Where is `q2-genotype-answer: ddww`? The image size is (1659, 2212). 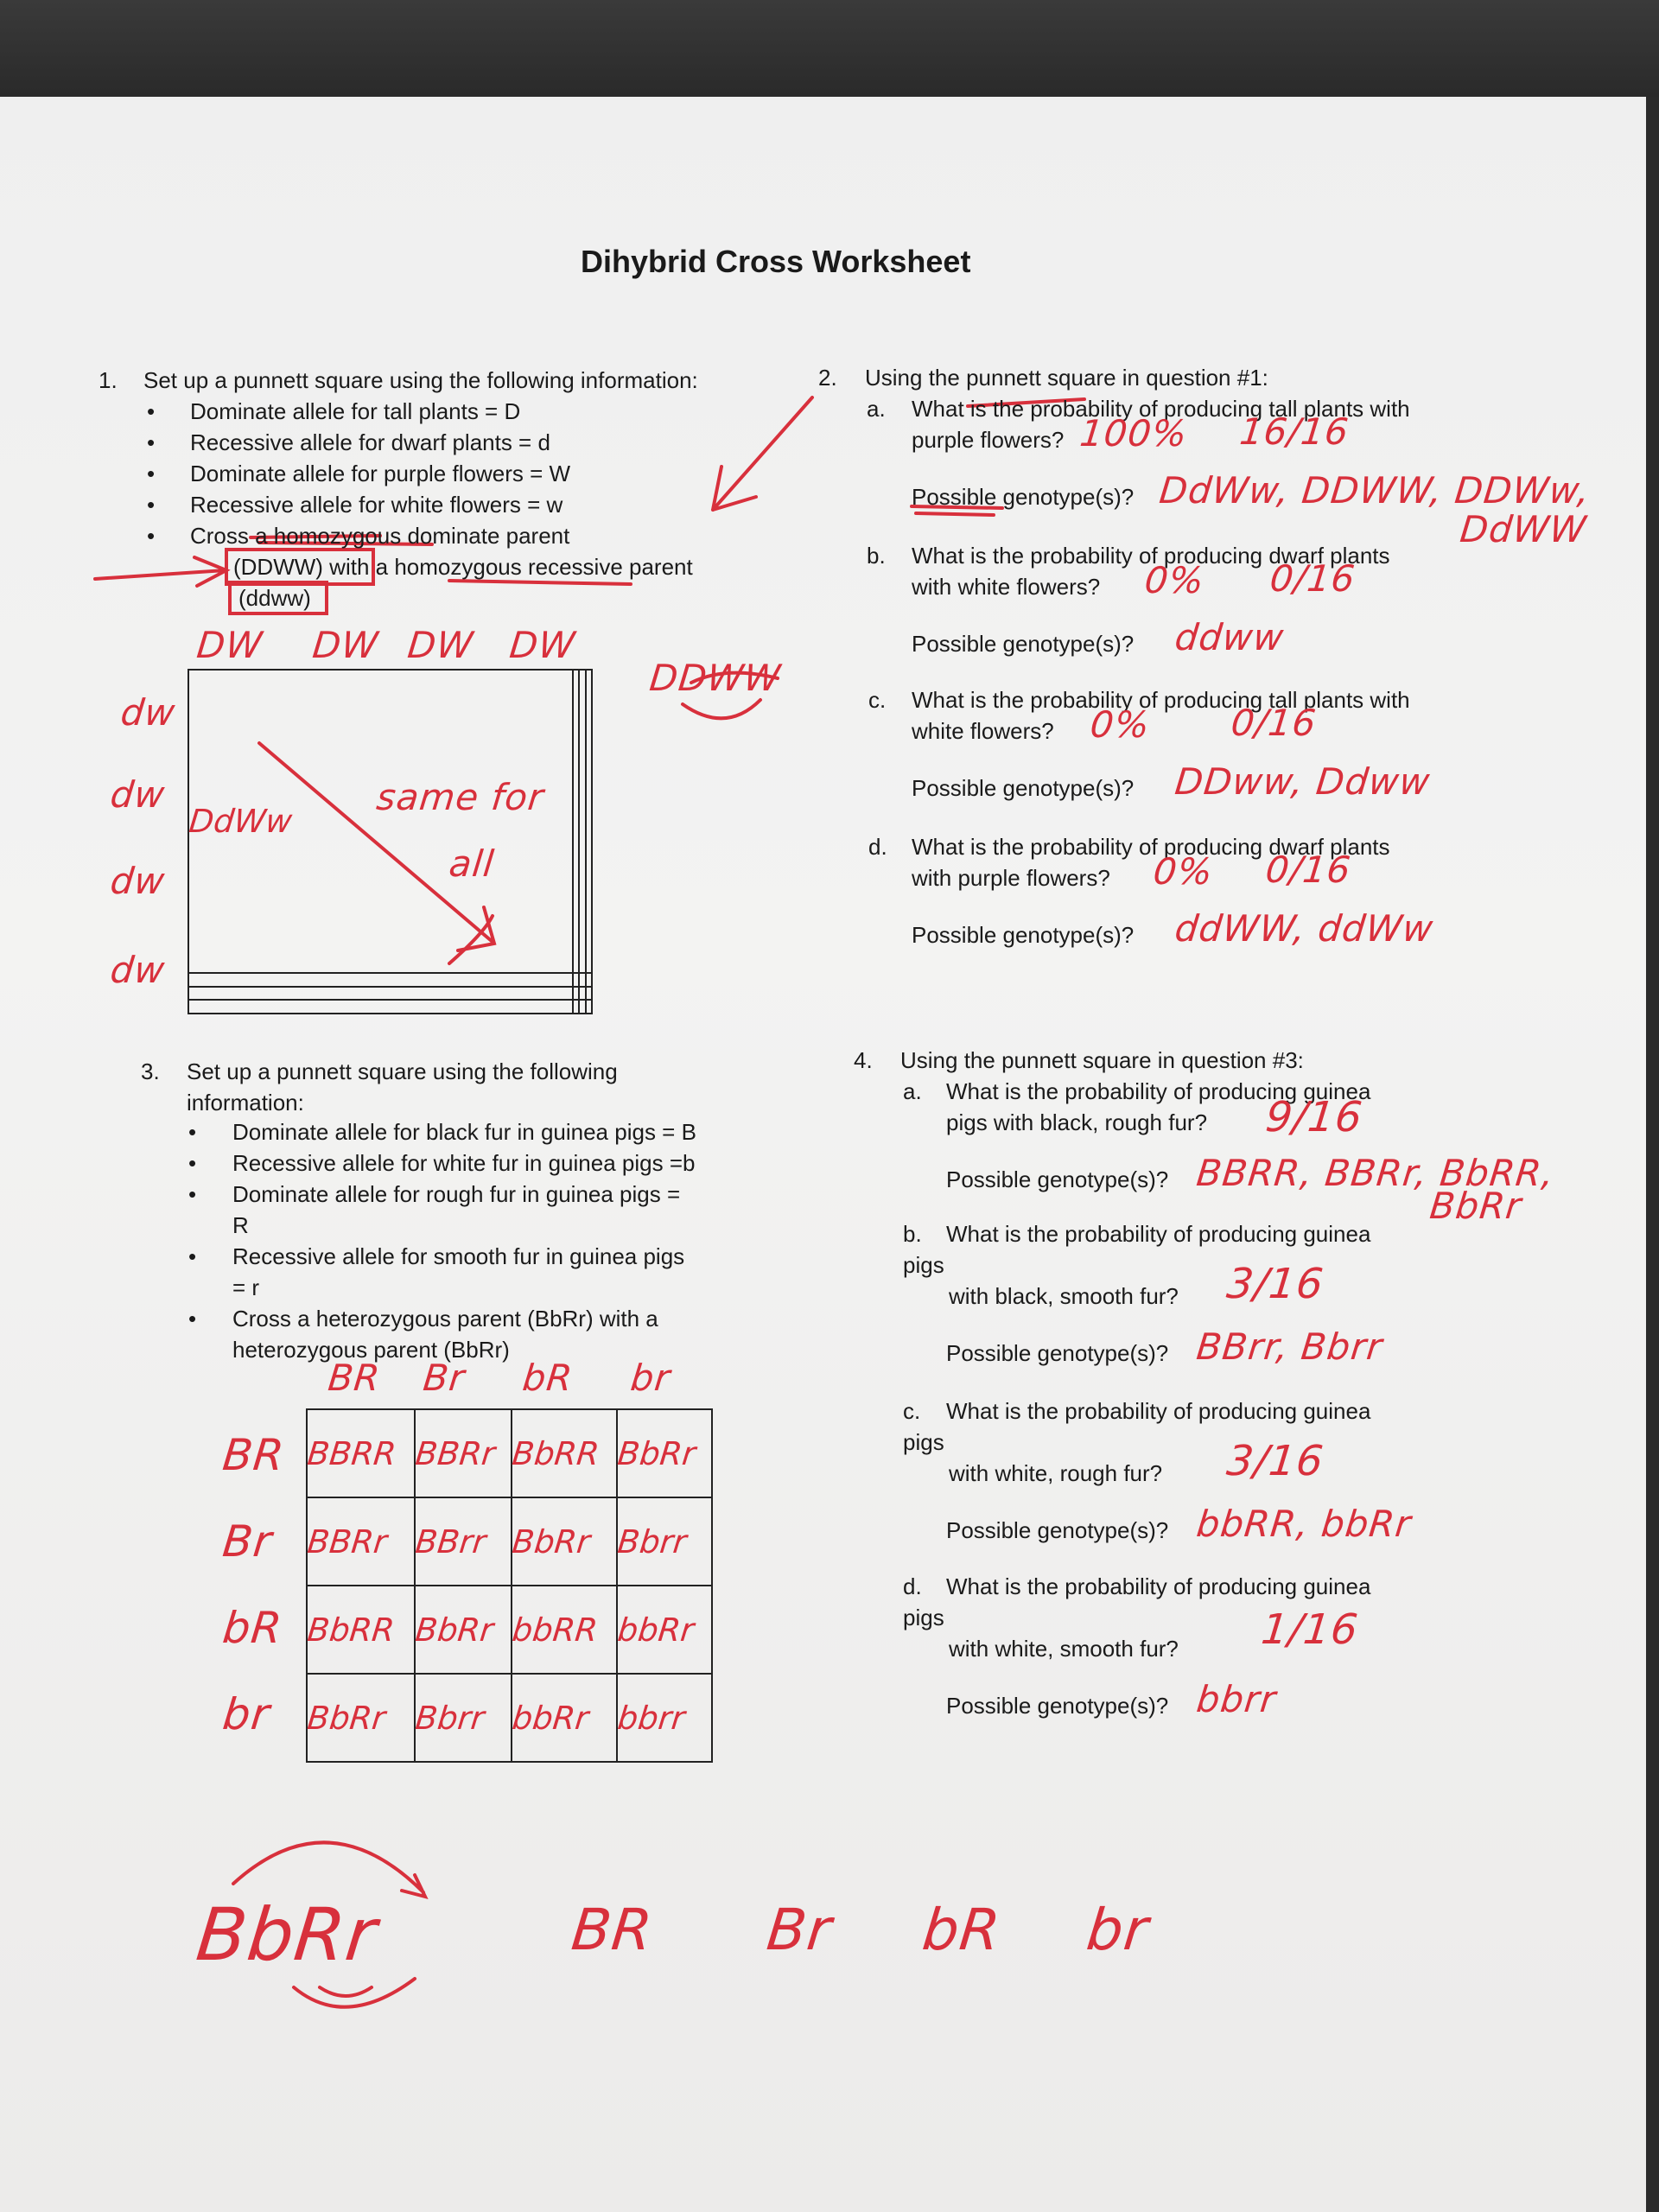 q2-genotype-answer: ddww is located at coordinates (1230, 637).